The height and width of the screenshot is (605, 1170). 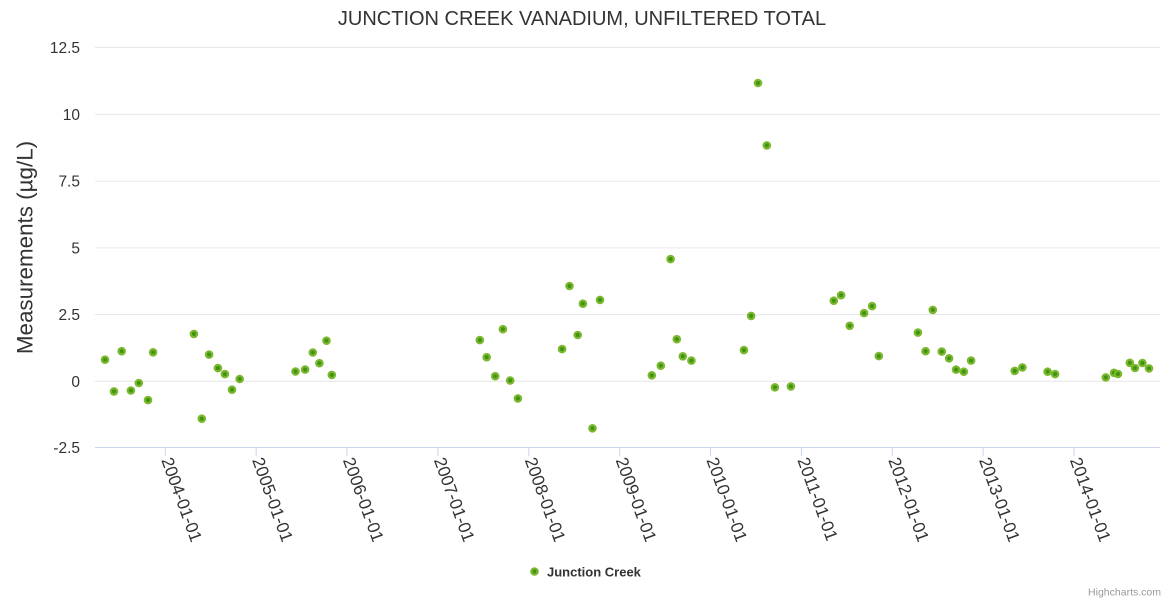 I want to click on svg-text: 2.5, so click(x=69, y=315).